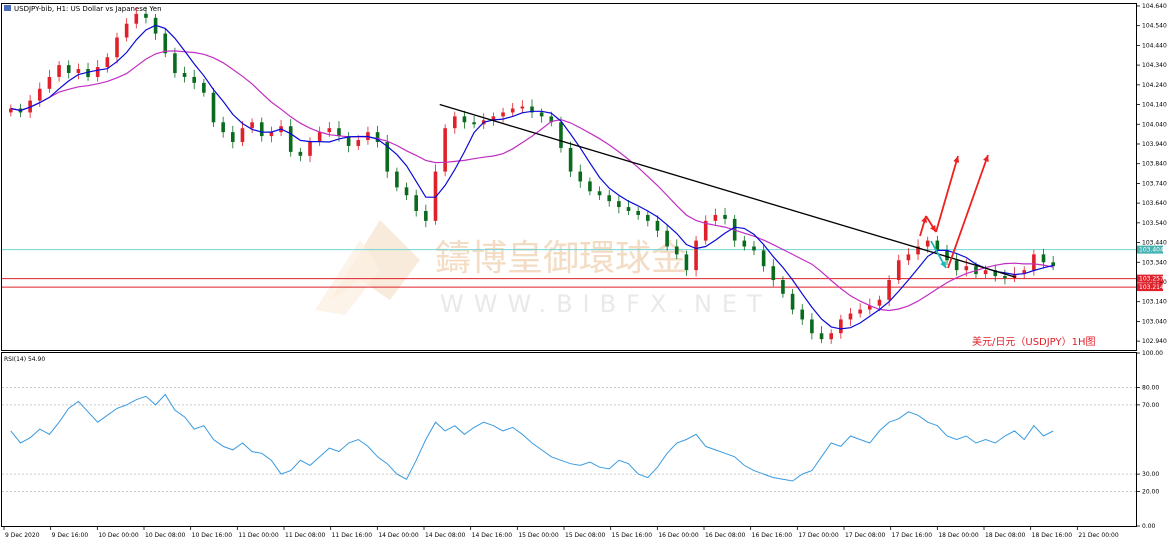  Describe the element at coordinates (22, 535) in the screenshot. I see `date-tick-label: 9 Dec 2020` at that location.